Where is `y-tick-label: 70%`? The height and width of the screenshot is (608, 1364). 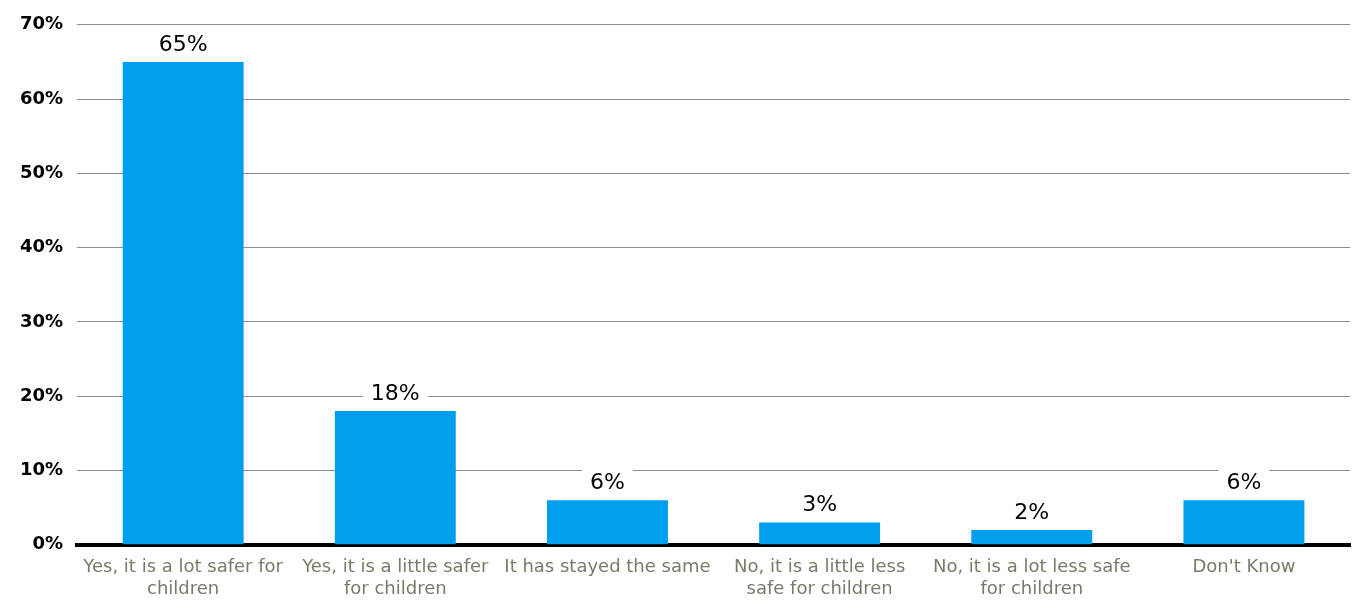 y-tick-label: 70% is located at coordinates (41, 23).